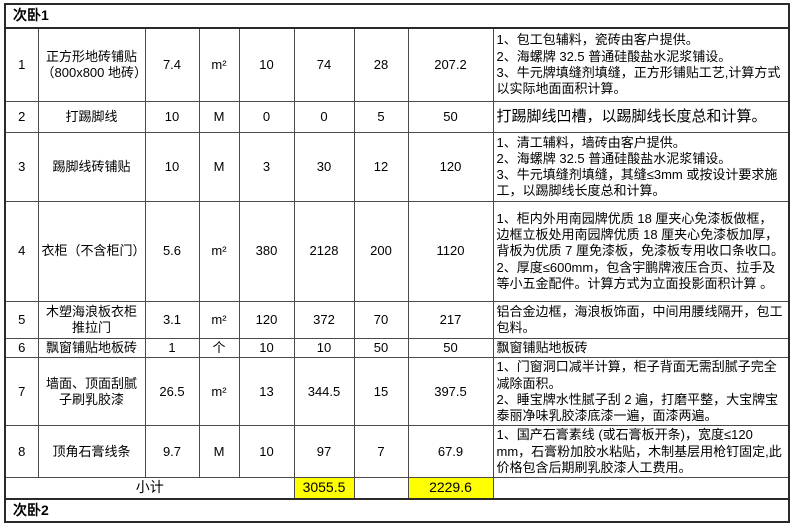 Image resolution: width=790 pixels, height=527 pixels. I want to click on item-remark: 飘窗铺贴地板砖, so click(641, 348).